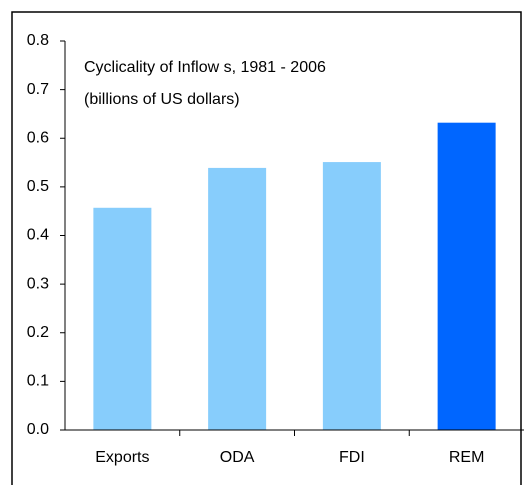 Image resolution: width=524 pixels, height=490 pixels. What do you see at coordinates (162, 99) in the screenshot?
I see `chart-subtitle: (billions of US dollars)` at bounding box center [162, 99].